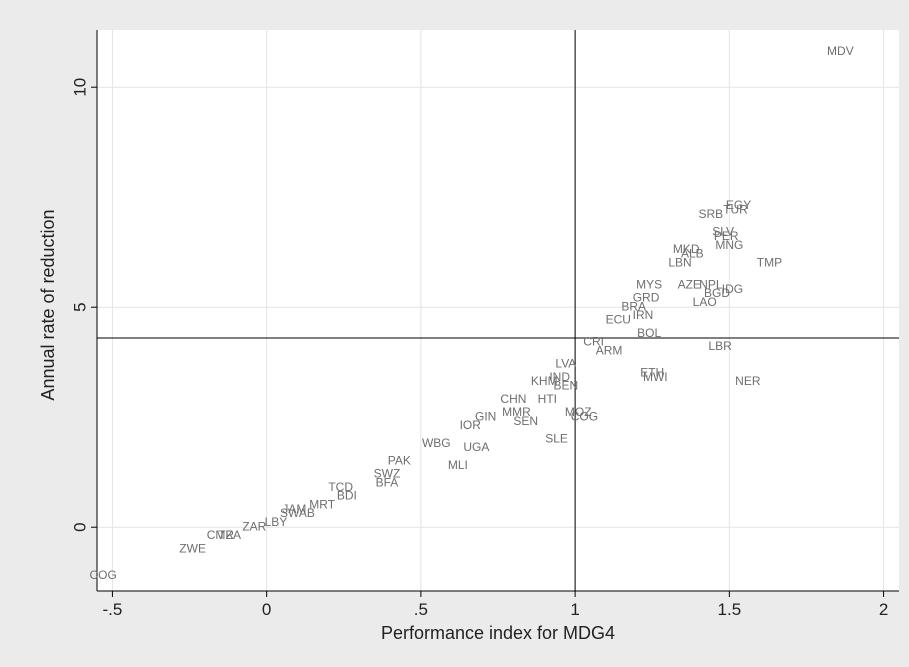 The height and width of the screenshot is (667, 909). I want to click on x-tick-label: .5, so click(421, 609).